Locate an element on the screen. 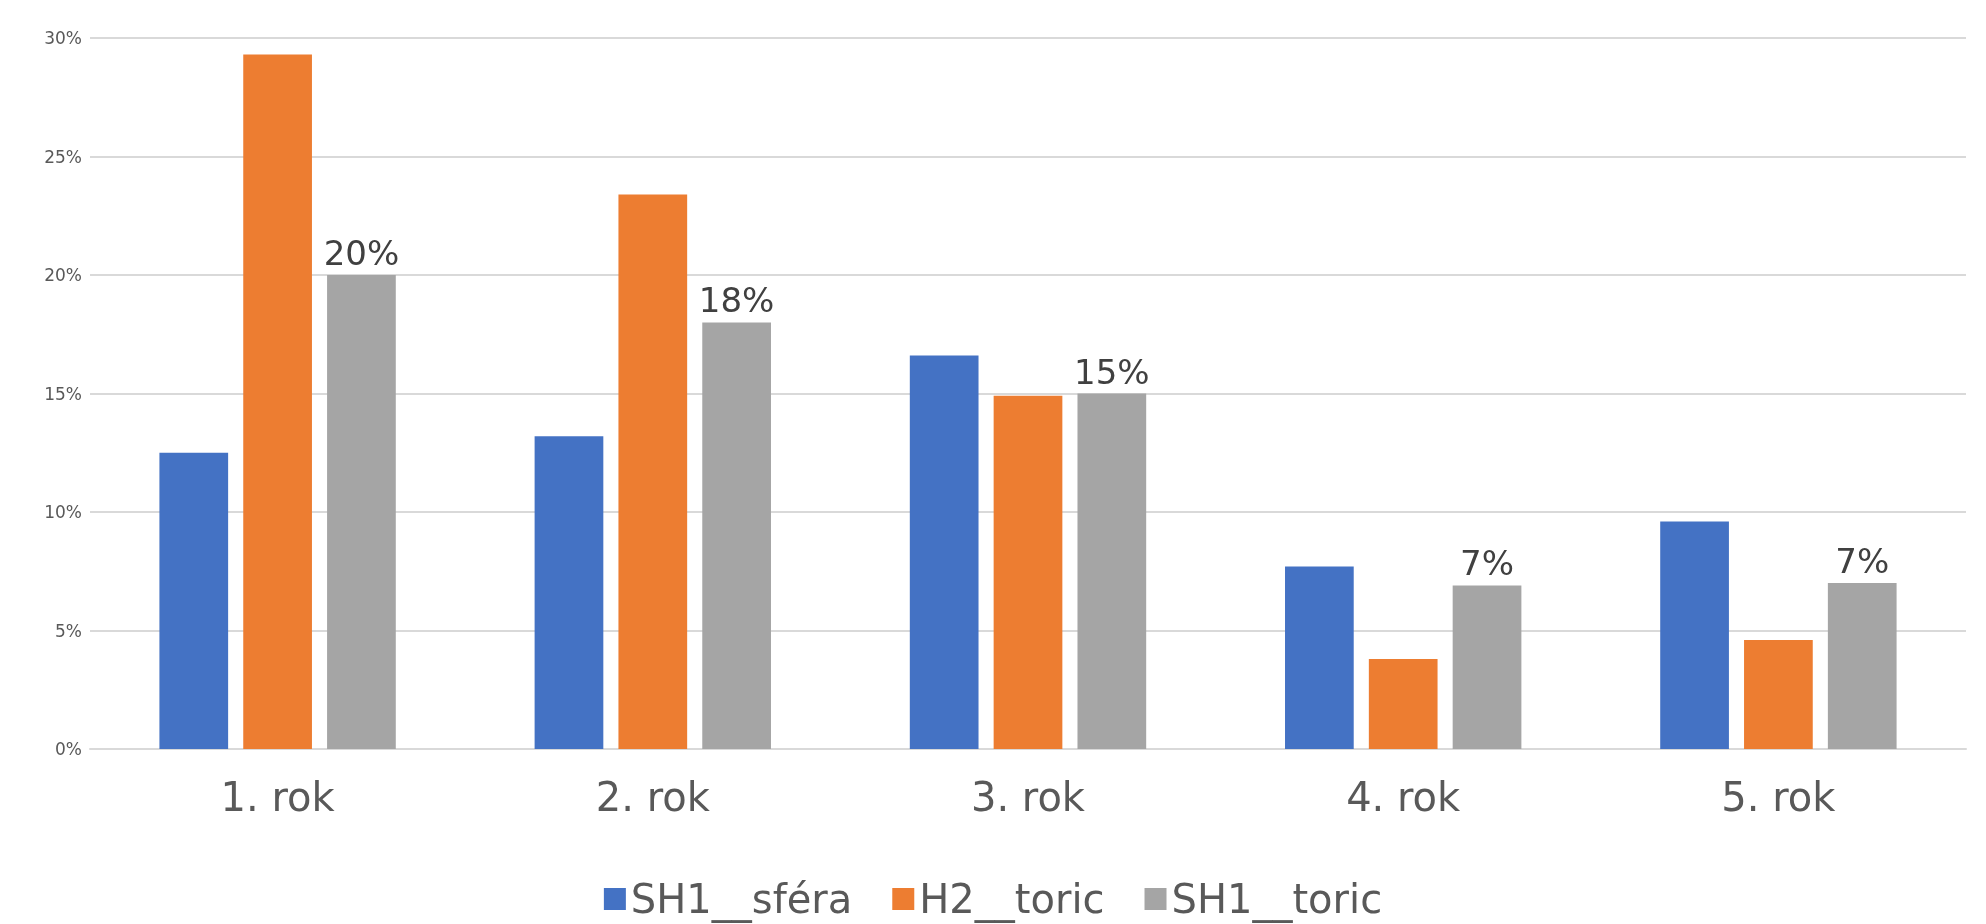 This screenshot has width=1986, height=924. x-tick-label: 4. rok is located at coordinates (1404, 797).